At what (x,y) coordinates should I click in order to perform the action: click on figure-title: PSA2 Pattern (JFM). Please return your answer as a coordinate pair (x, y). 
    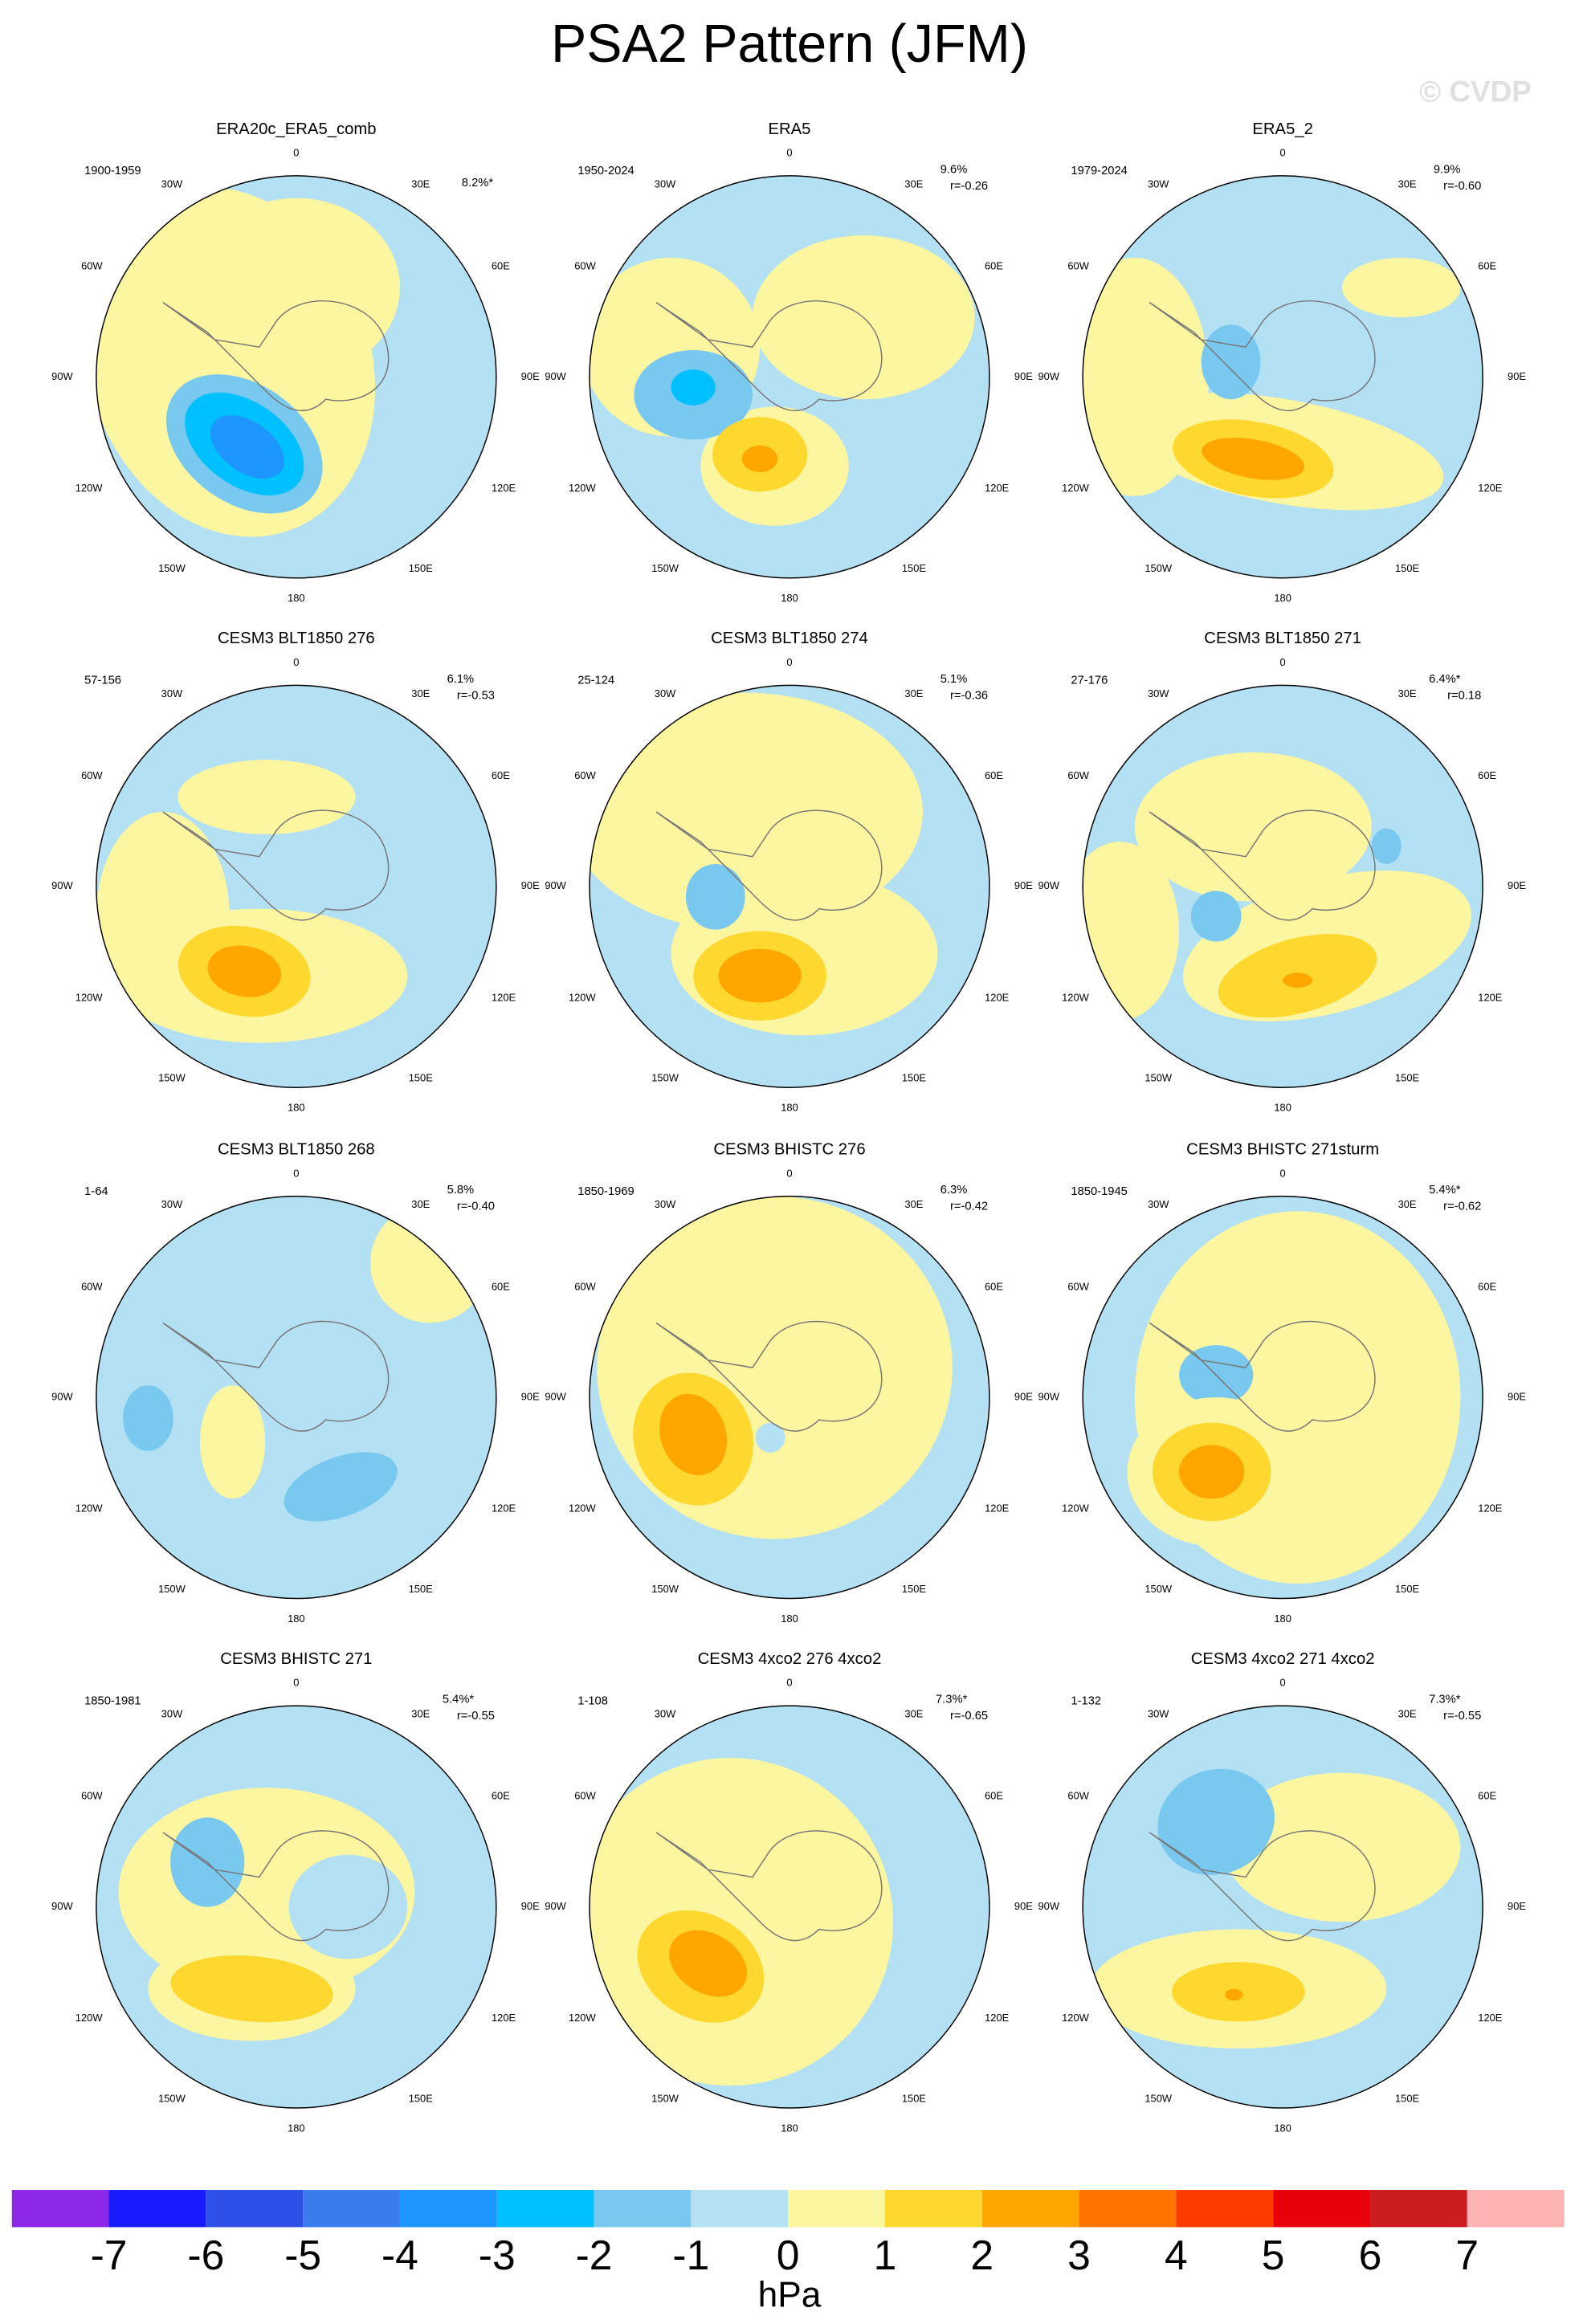
    Looking at the image, I should click on (789, 44).